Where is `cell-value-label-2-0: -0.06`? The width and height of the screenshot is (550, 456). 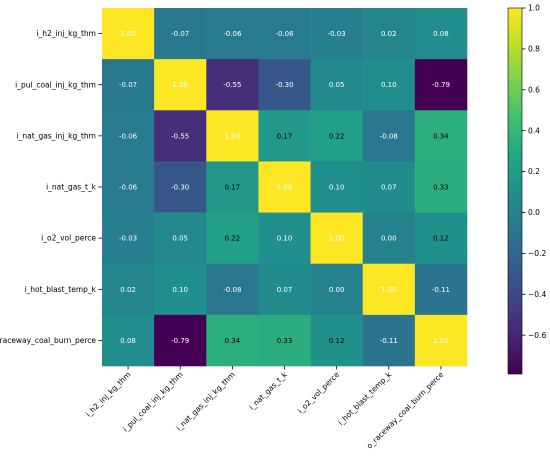 cell-value-label-2-0: -0.06 is located at coordinates (128, 136).